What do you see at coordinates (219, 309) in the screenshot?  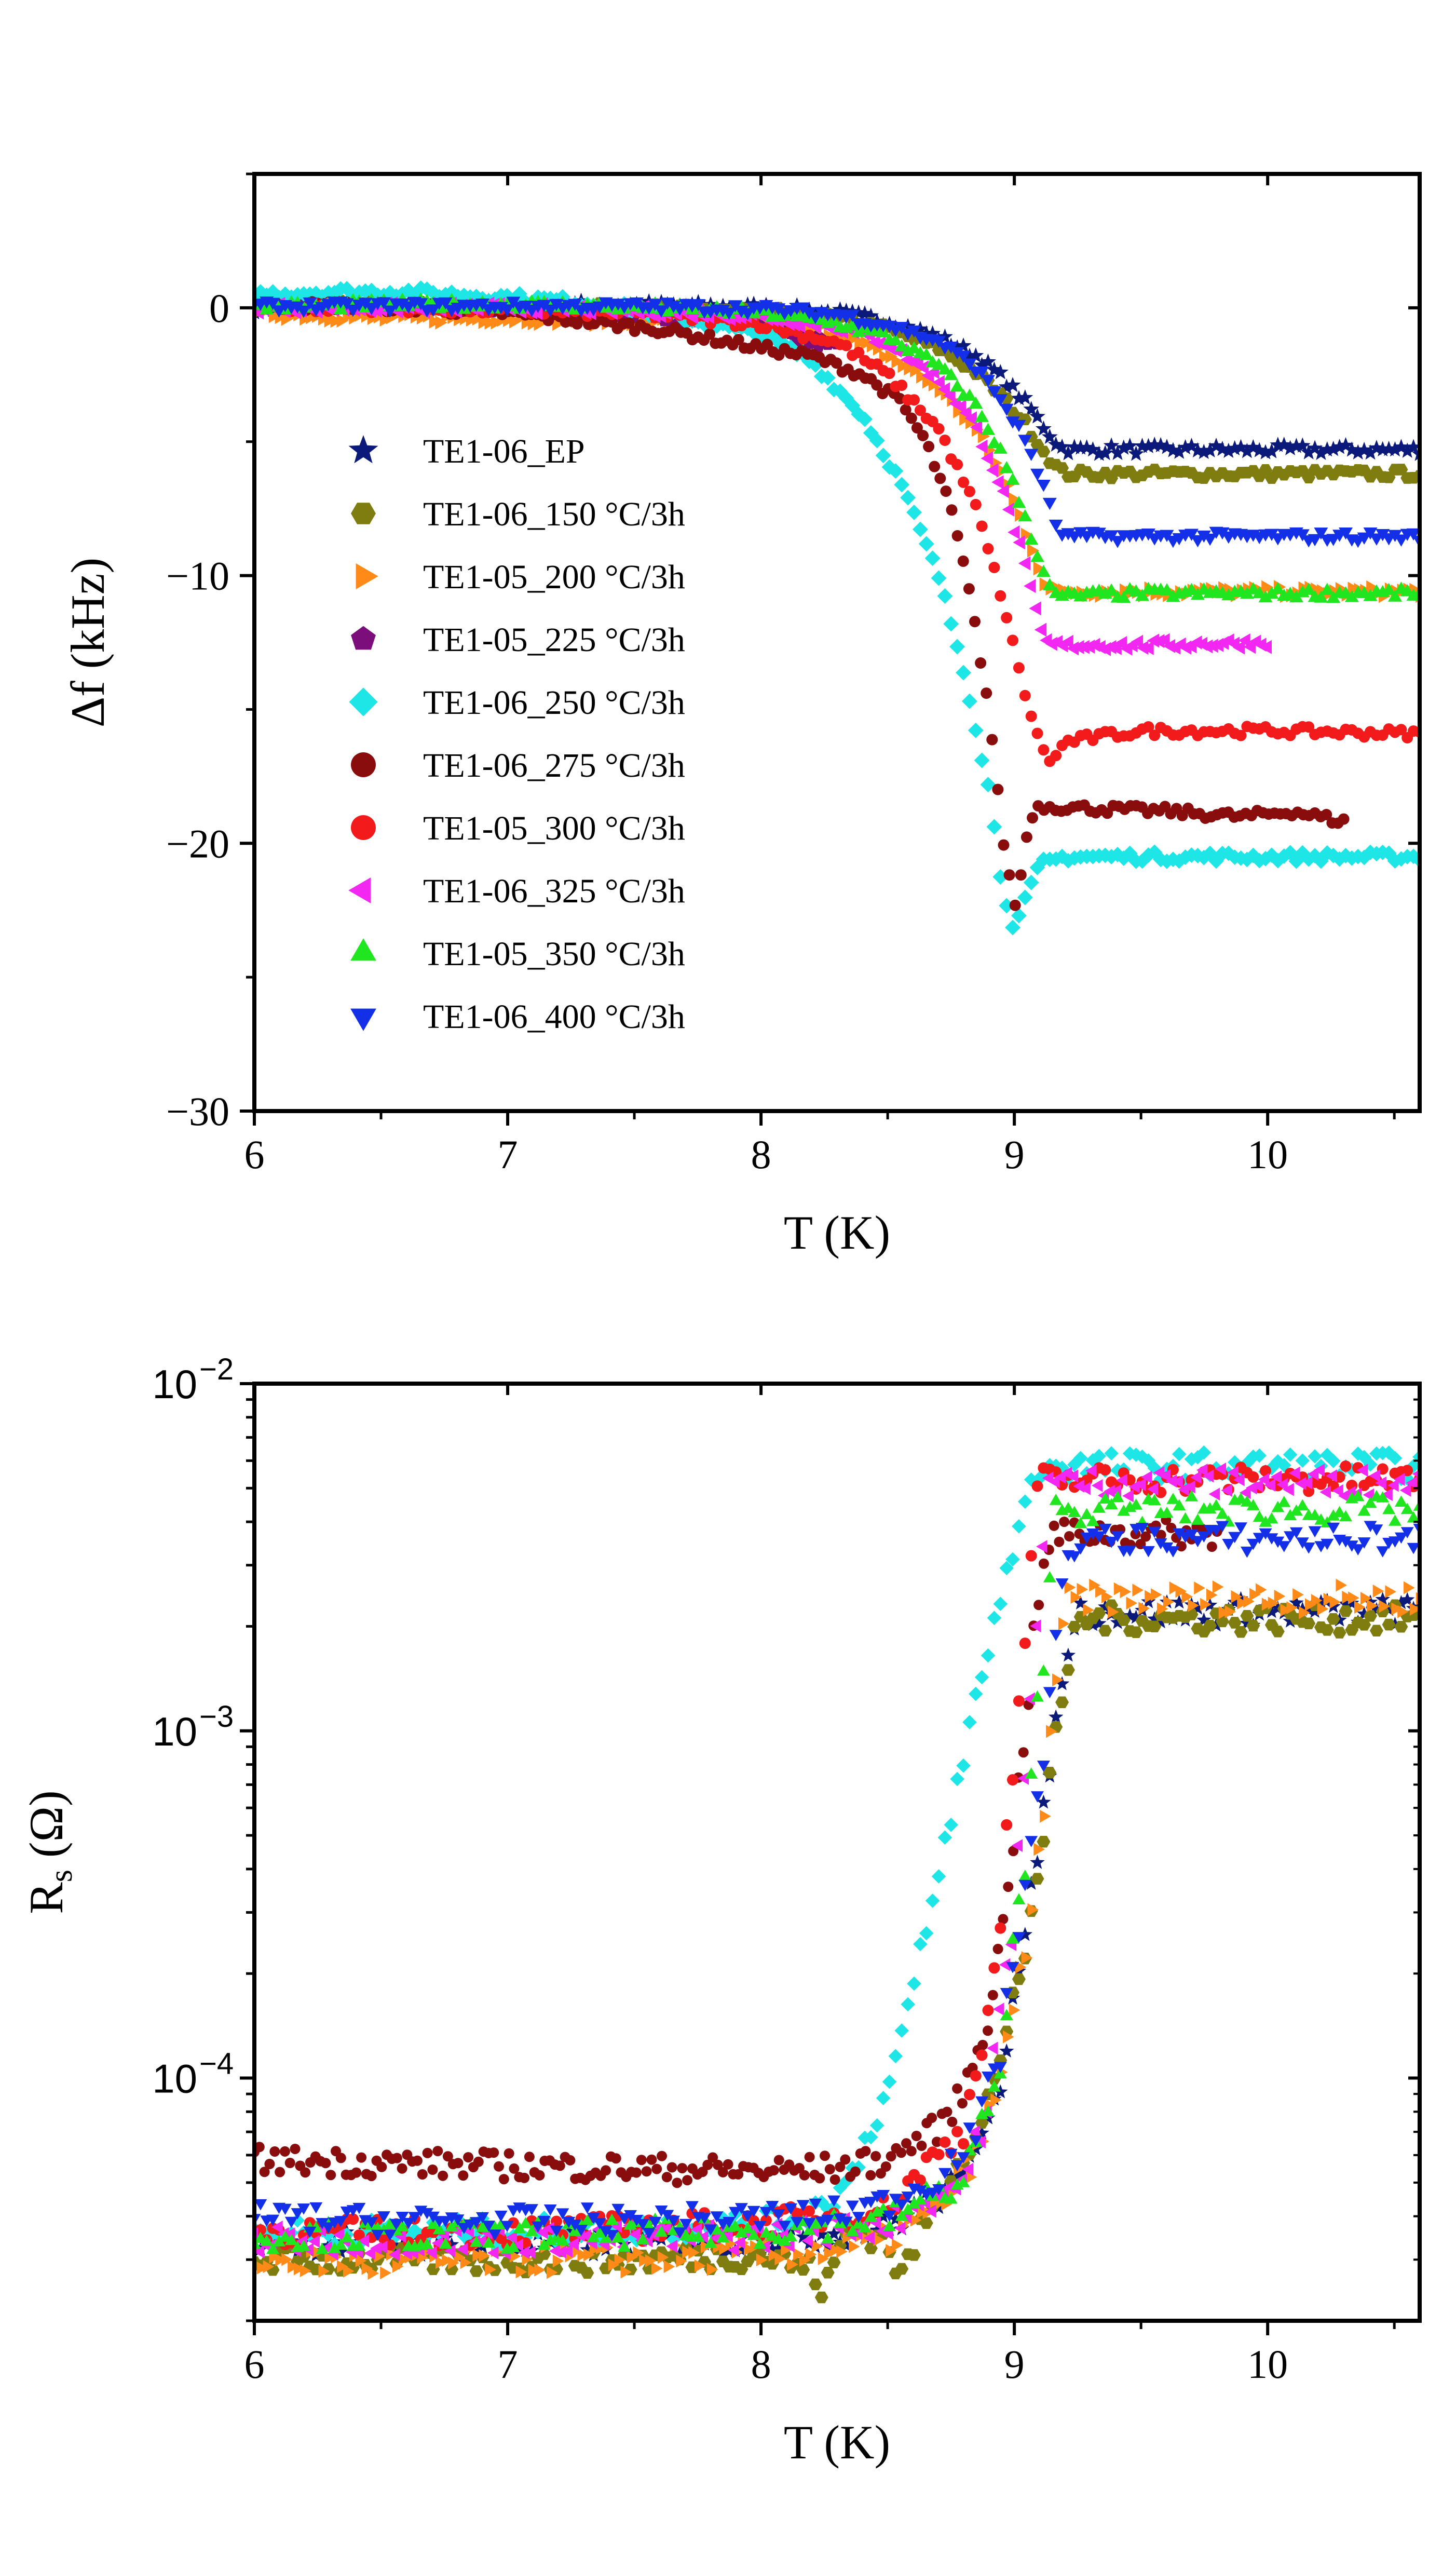 I see `y-tick-label: 0` at bounding box center [219, 309].